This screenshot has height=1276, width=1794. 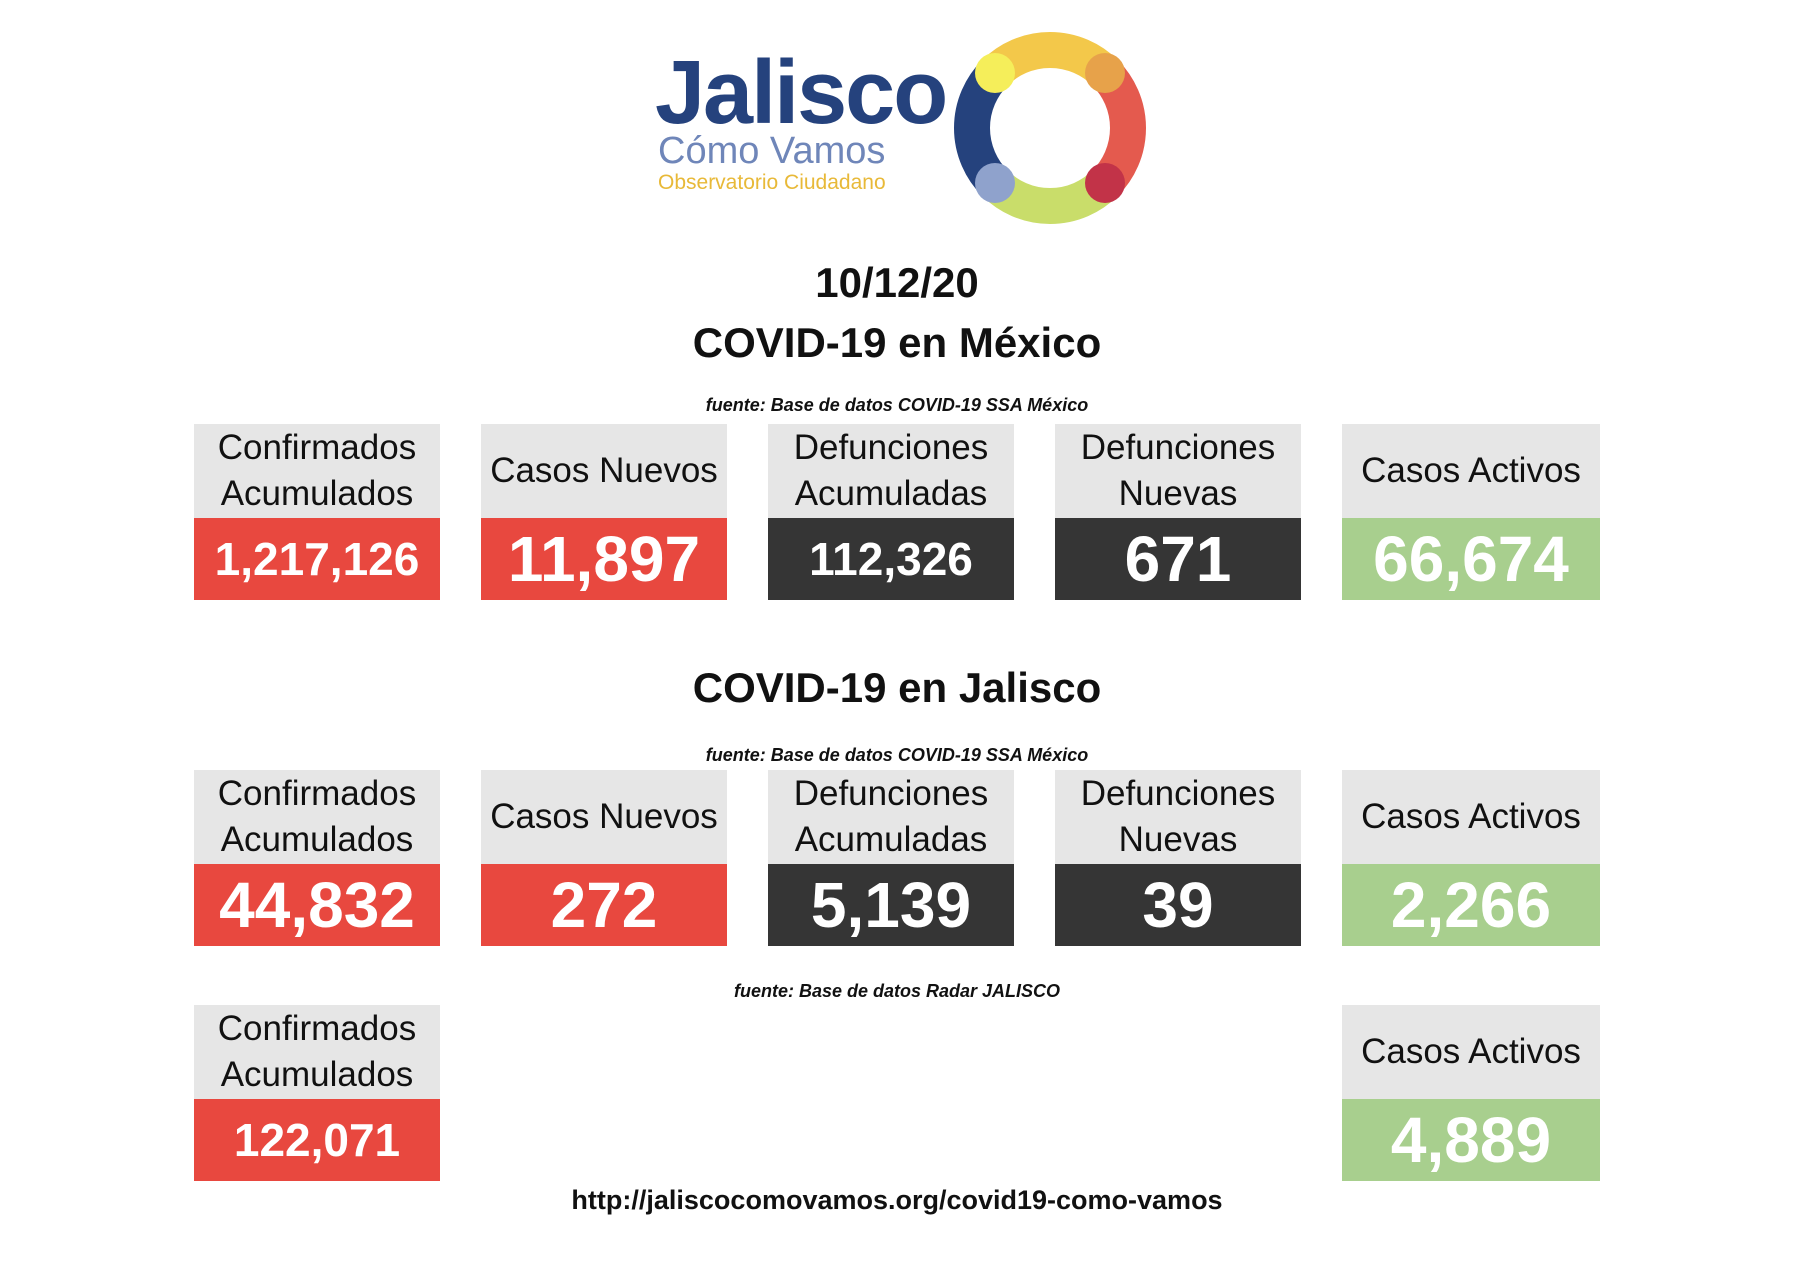 What do you see at coordinates (1471, 905) in the screenshot?
I see `card-value: 2,266` at bounding box center [1471, 905].